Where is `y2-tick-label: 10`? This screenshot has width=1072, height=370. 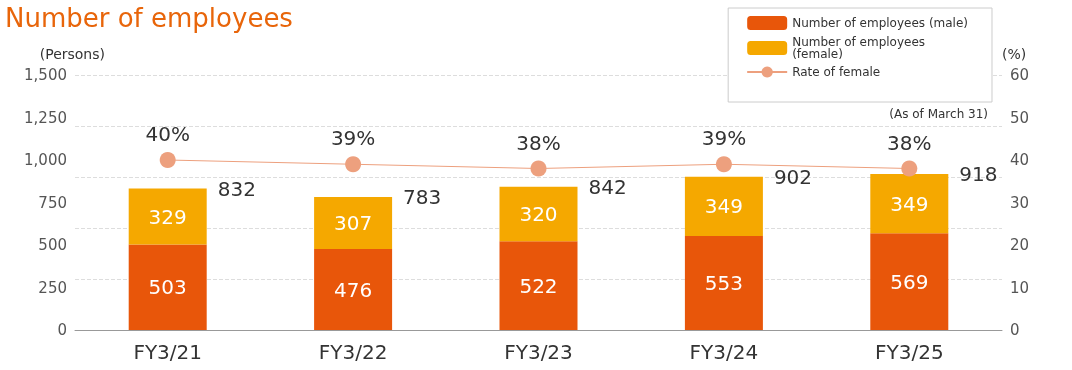
y2-tick-label: 10 is located at coordinates (1020, 287).